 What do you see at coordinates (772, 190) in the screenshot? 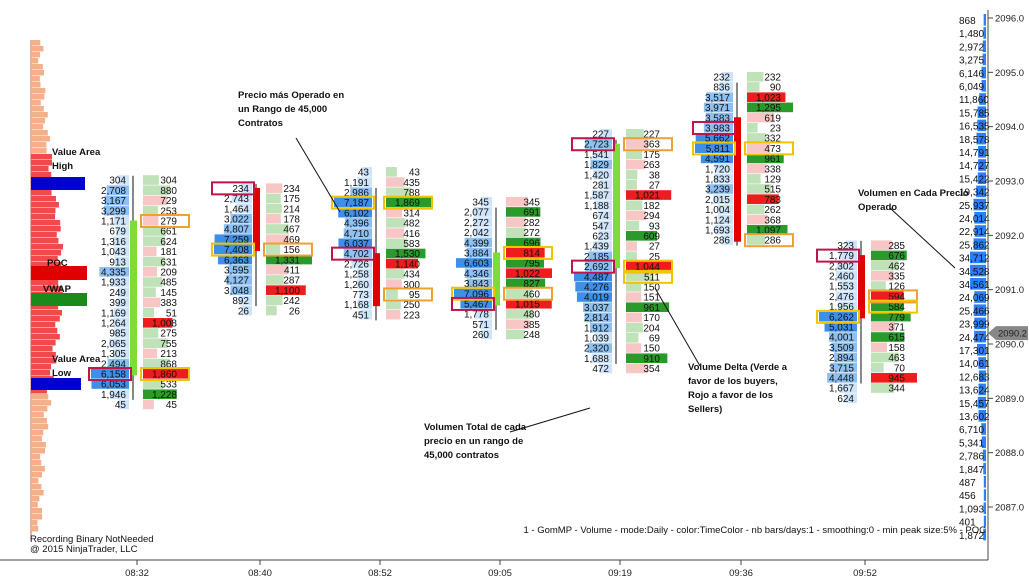
I see `delta-value: 515` at bounding box center [772, 190].